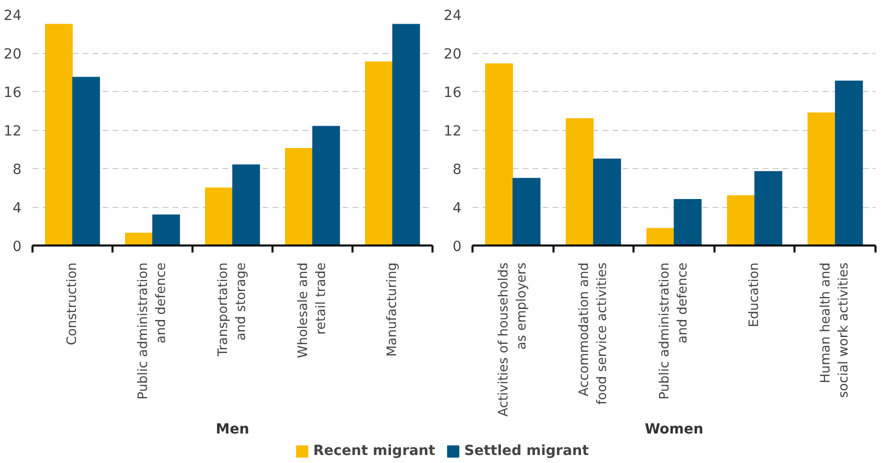  Describe the element at coordinates (312, 310) in the screenshot. I see `x-tick-label: Wholesale and retail trade` at that location.